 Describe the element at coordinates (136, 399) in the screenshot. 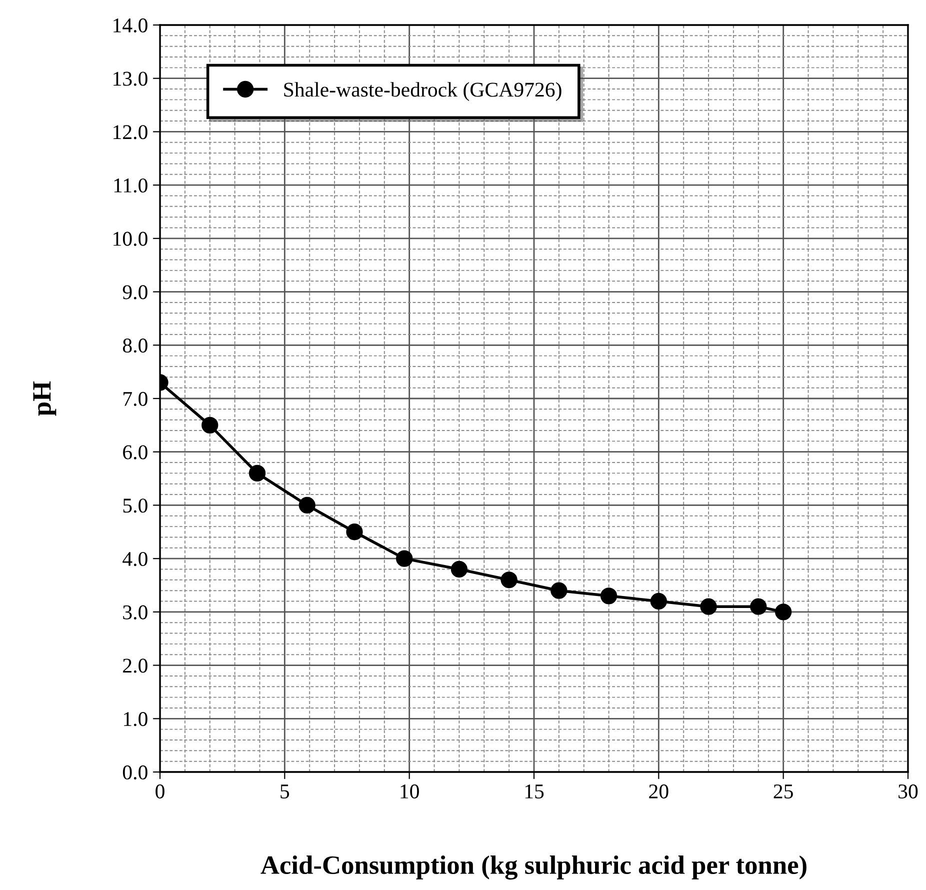

I see `y-tick-label: 7.0` at that location.